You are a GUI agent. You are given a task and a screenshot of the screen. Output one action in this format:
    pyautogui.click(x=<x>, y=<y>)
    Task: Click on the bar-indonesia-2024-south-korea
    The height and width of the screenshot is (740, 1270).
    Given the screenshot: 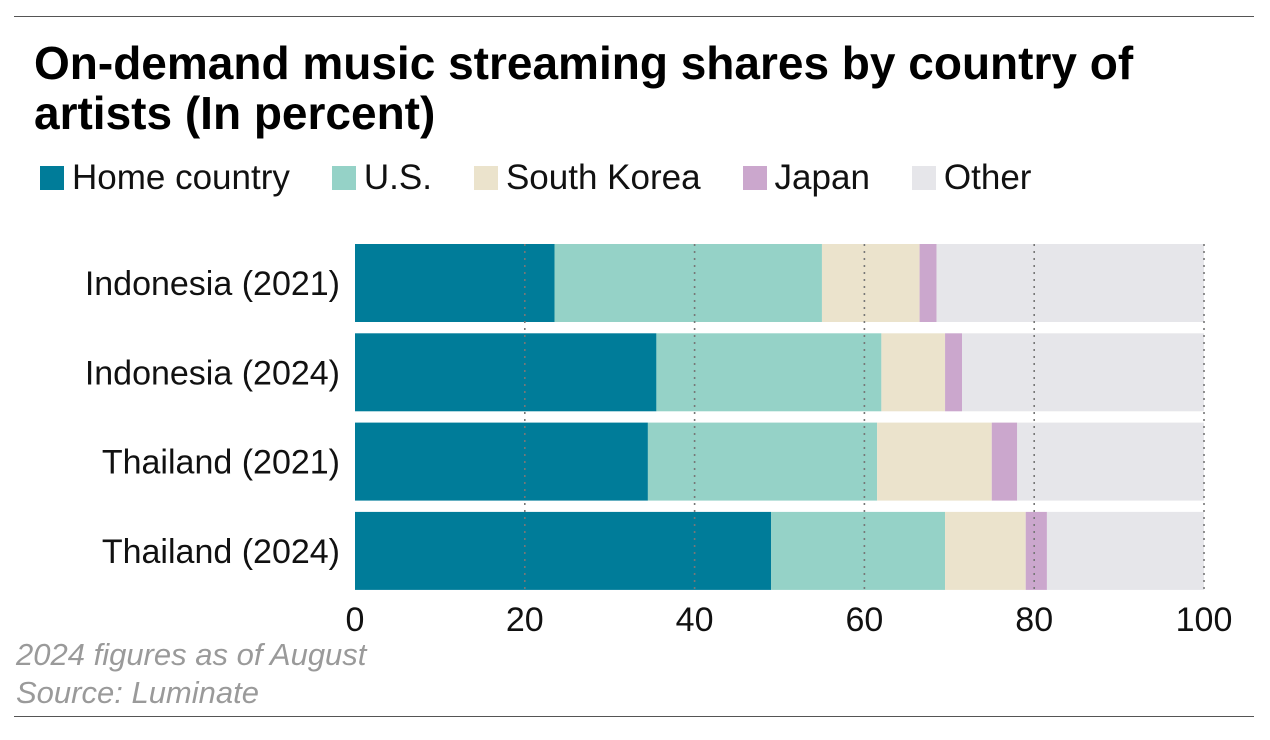 What is the action you would take?
    pyautogui.click(x=913, y=372)
    